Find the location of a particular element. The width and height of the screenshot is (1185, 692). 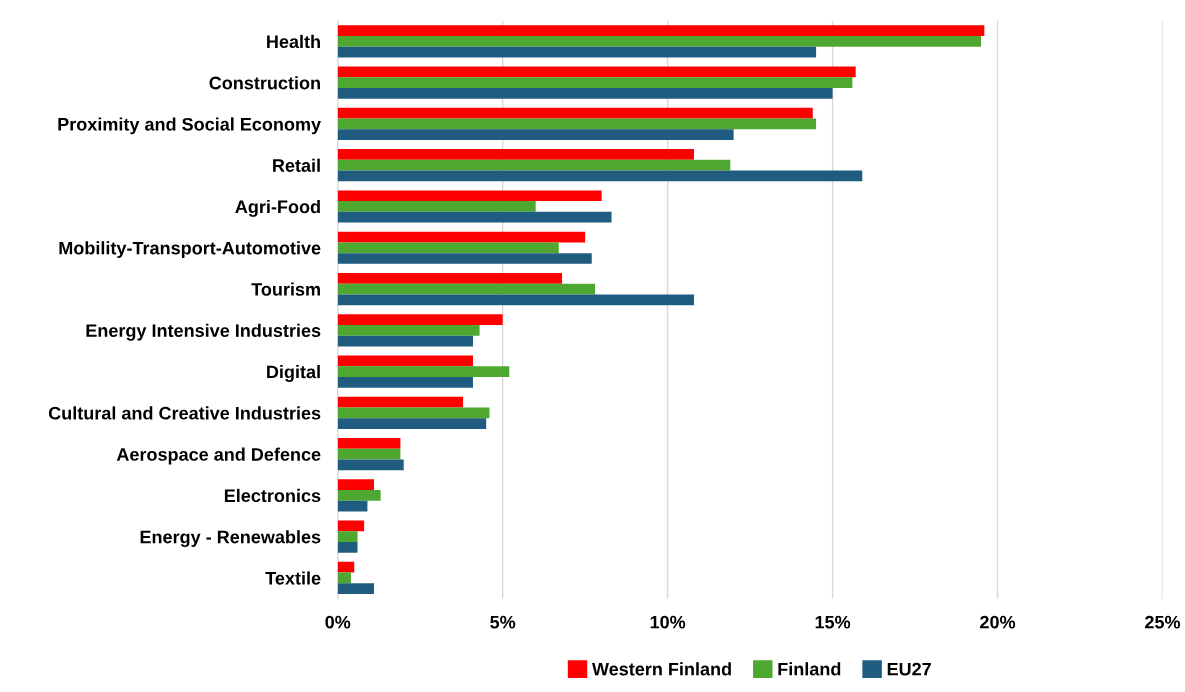

y-tick-label: Tourism is located at coordinates (285, 289).